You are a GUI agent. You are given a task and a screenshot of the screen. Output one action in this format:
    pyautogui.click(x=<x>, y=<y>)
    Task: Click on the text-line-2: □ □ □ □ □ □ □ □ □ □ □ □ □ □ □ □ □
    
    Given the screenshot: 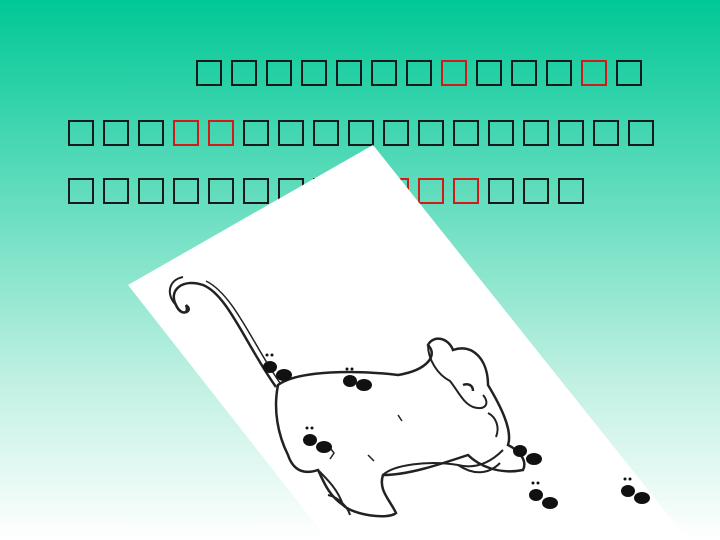 What is the action you would take?
    pyautogui.click(x=365, y=133)
    